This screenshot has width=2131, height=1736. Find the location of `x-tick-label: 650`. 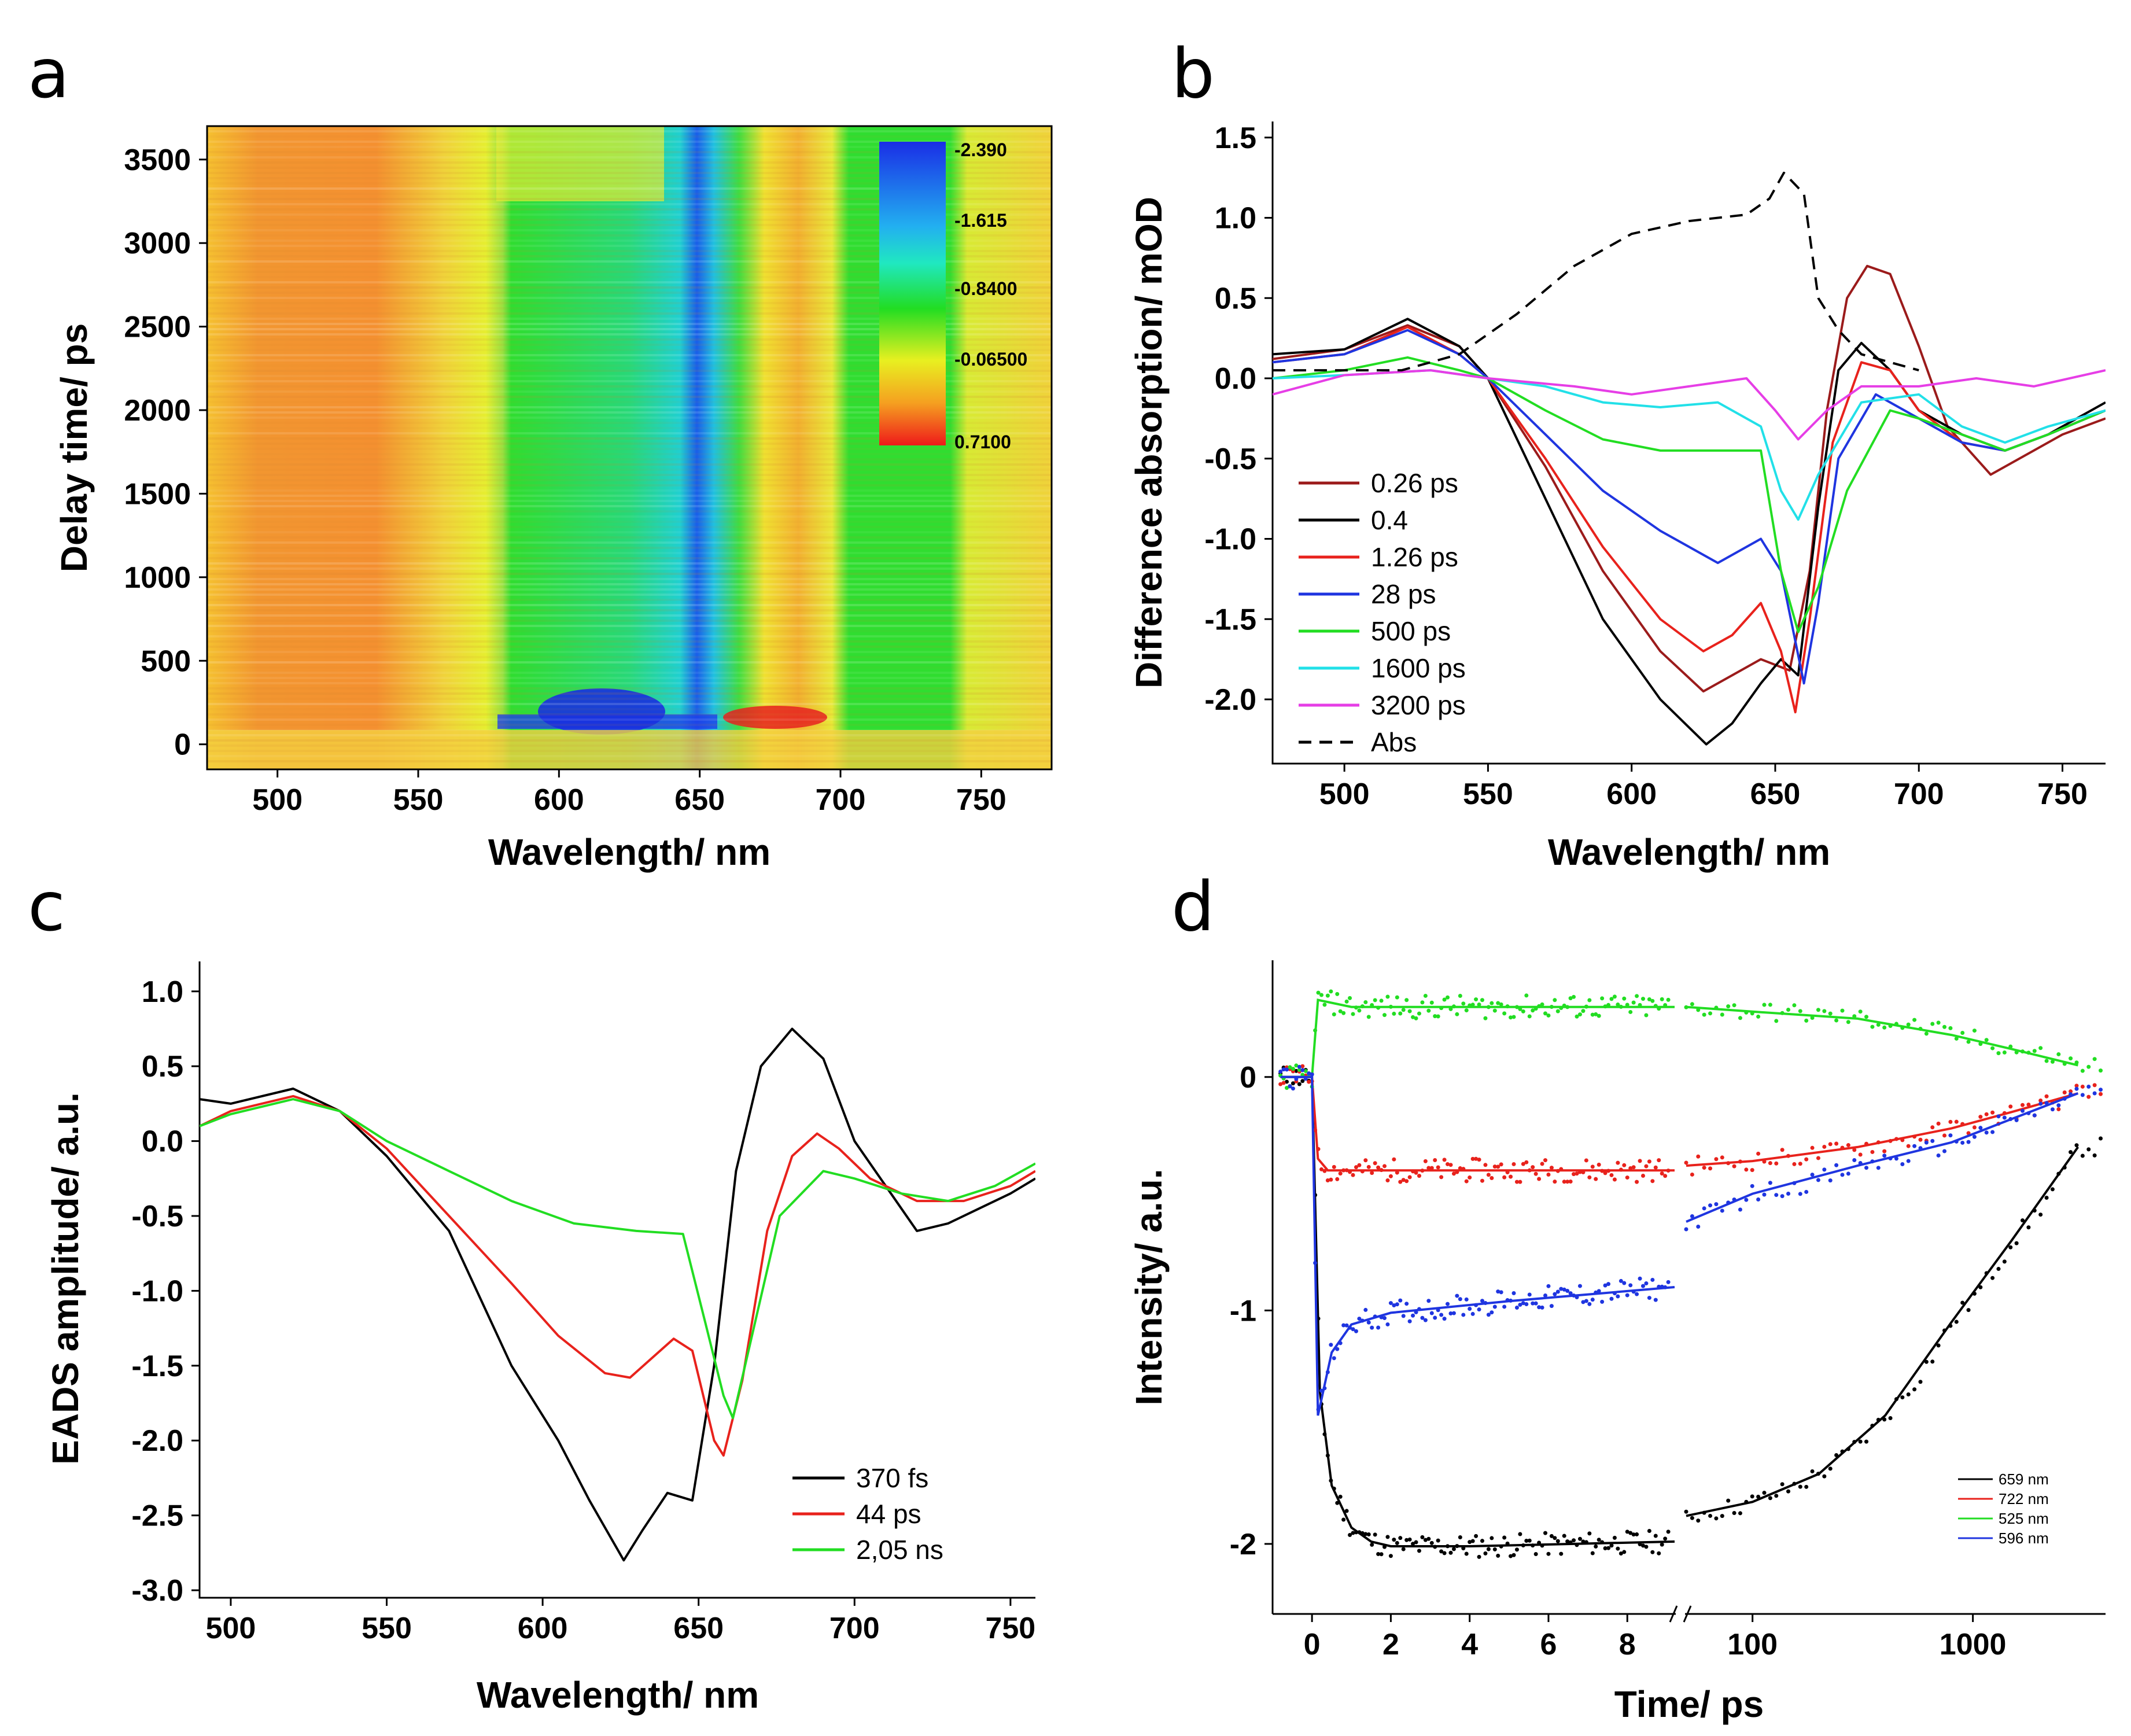

x-tick-label: 650 is located at coordinates (699, 1628).